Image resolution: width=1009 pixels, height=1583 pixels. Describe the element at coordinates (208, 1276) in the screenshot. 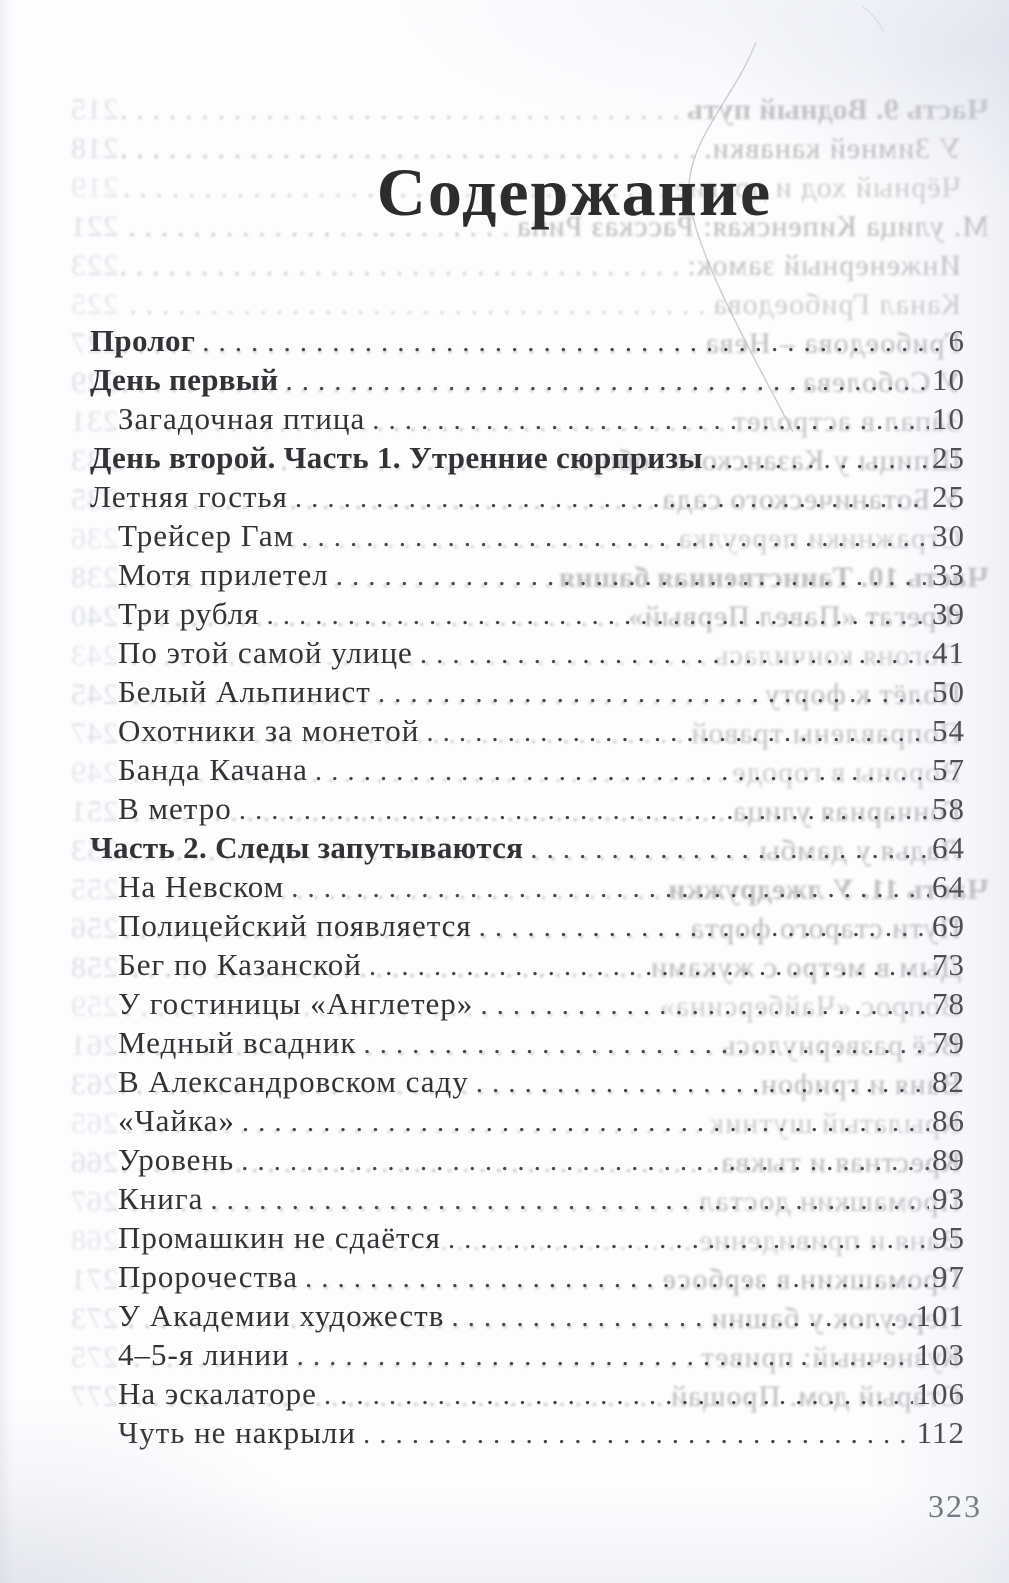

I see `toc-entry-label: Пророчества` at that location.